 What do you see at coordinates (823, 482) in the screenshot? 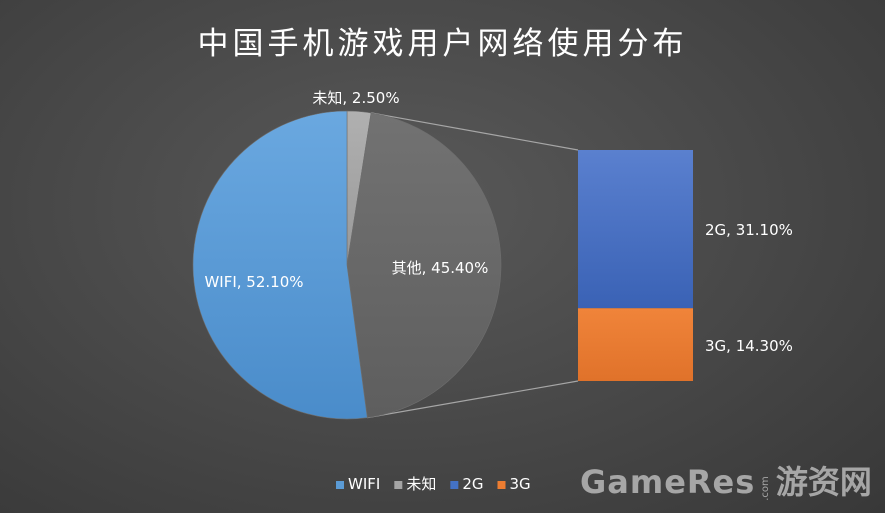
I see `watermark-cn: 游资网` at bounding box center [823, 482].